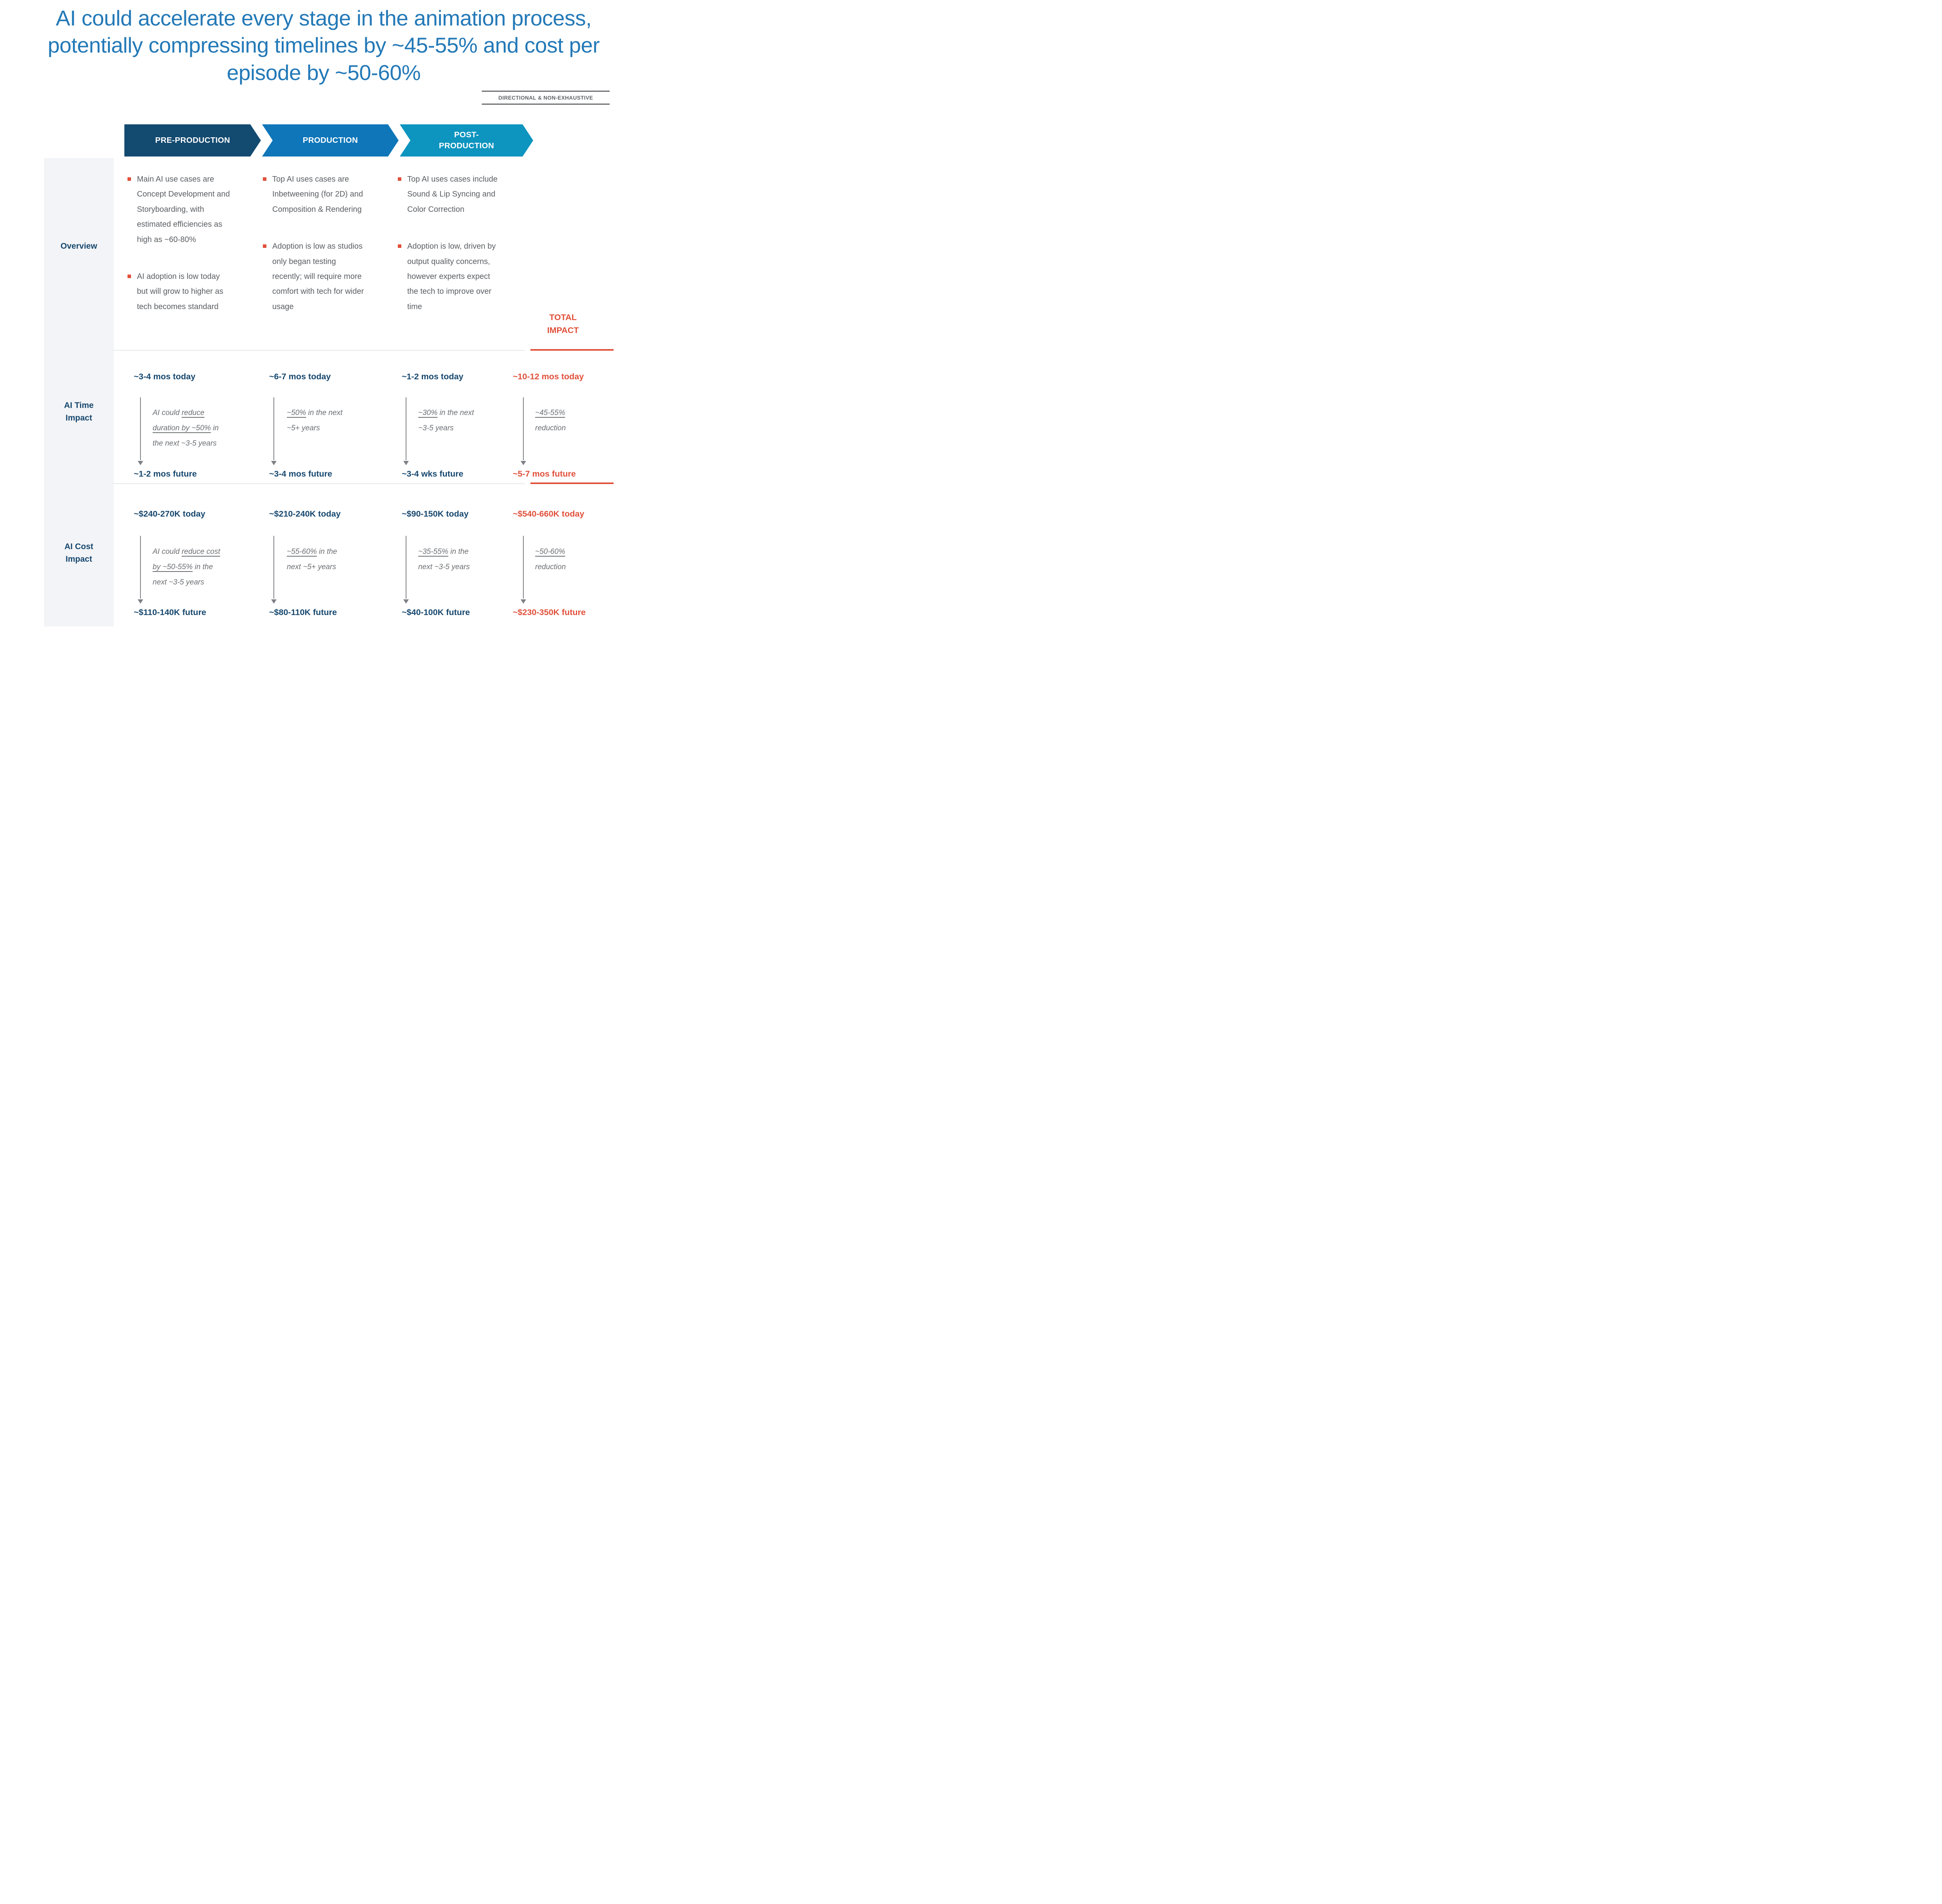  Describe the element at coordinates (544, 474) in the screenshot. I see `time-future-total: ~5-7 mos future` at that location.